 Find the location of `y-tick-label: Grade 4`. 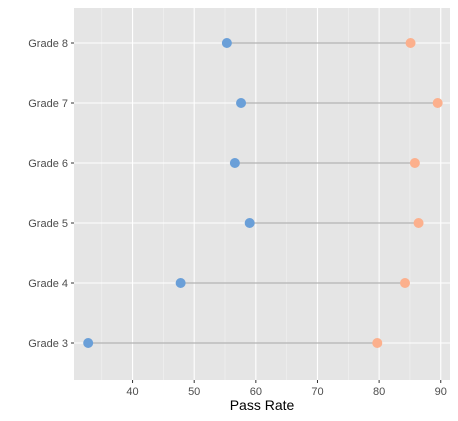

y-tick-label: Grade 4 is located at coordinates (48, 284).